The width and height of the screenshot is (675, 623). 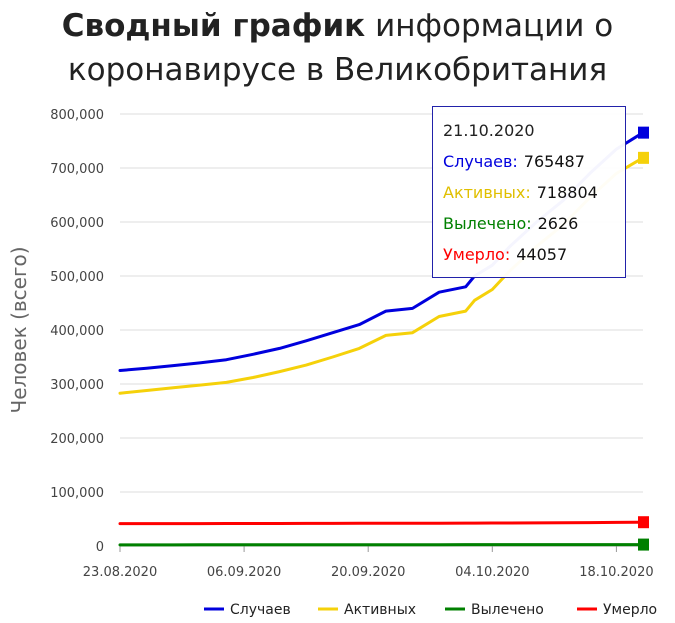 I want to click on legend-label: Вылечено, so click(x=507, y=610).